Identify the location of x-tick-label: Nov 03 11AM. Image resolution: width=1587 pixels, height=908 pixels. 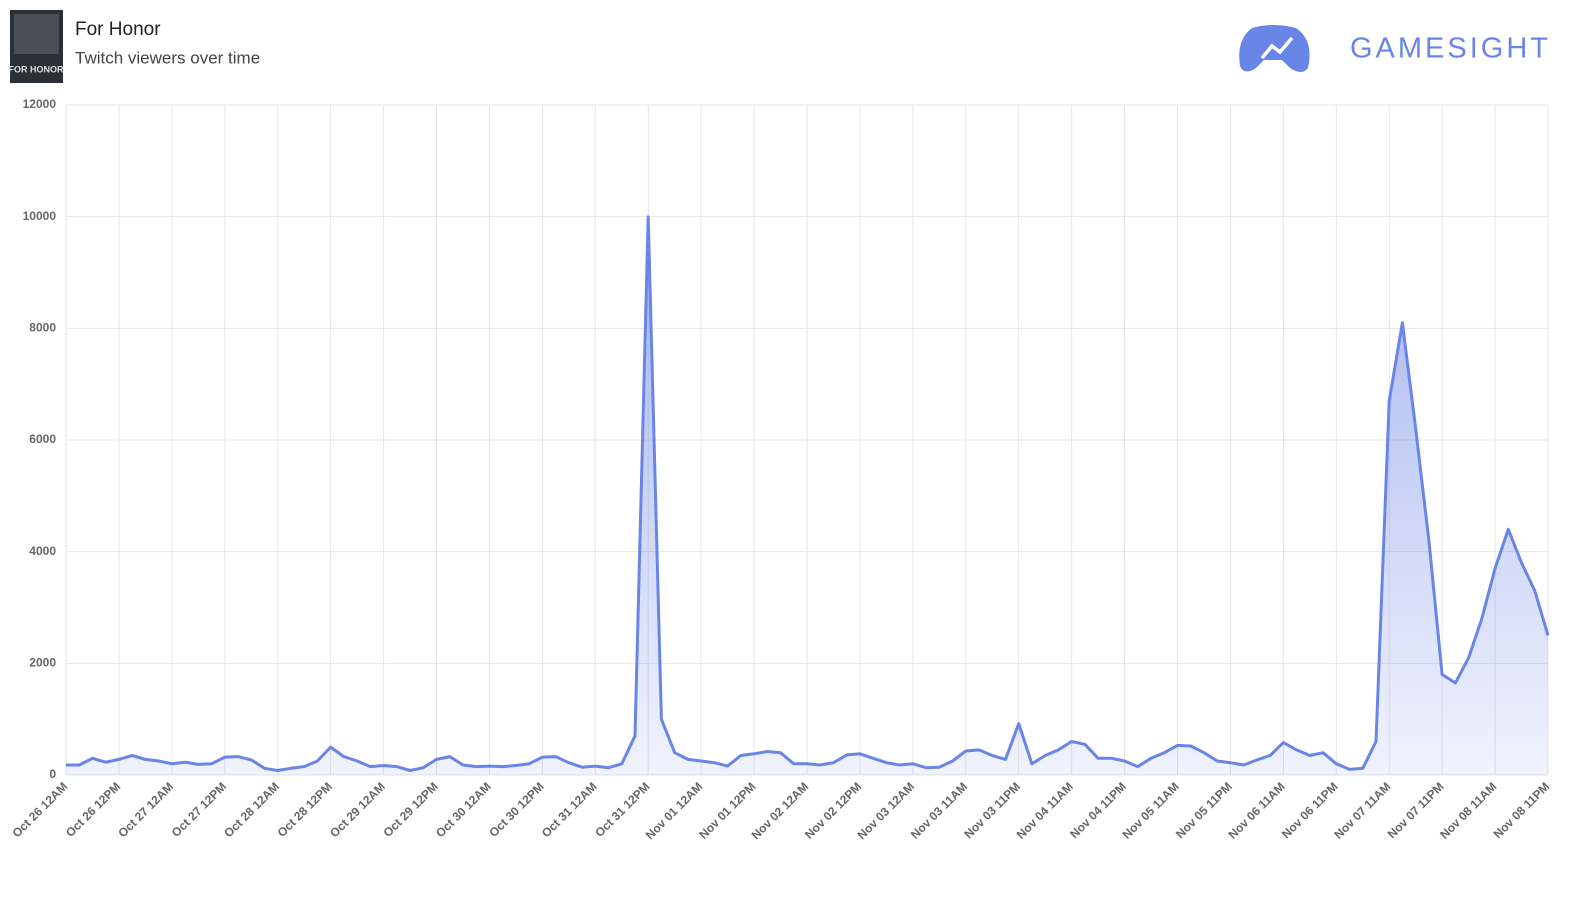
(939, 810).